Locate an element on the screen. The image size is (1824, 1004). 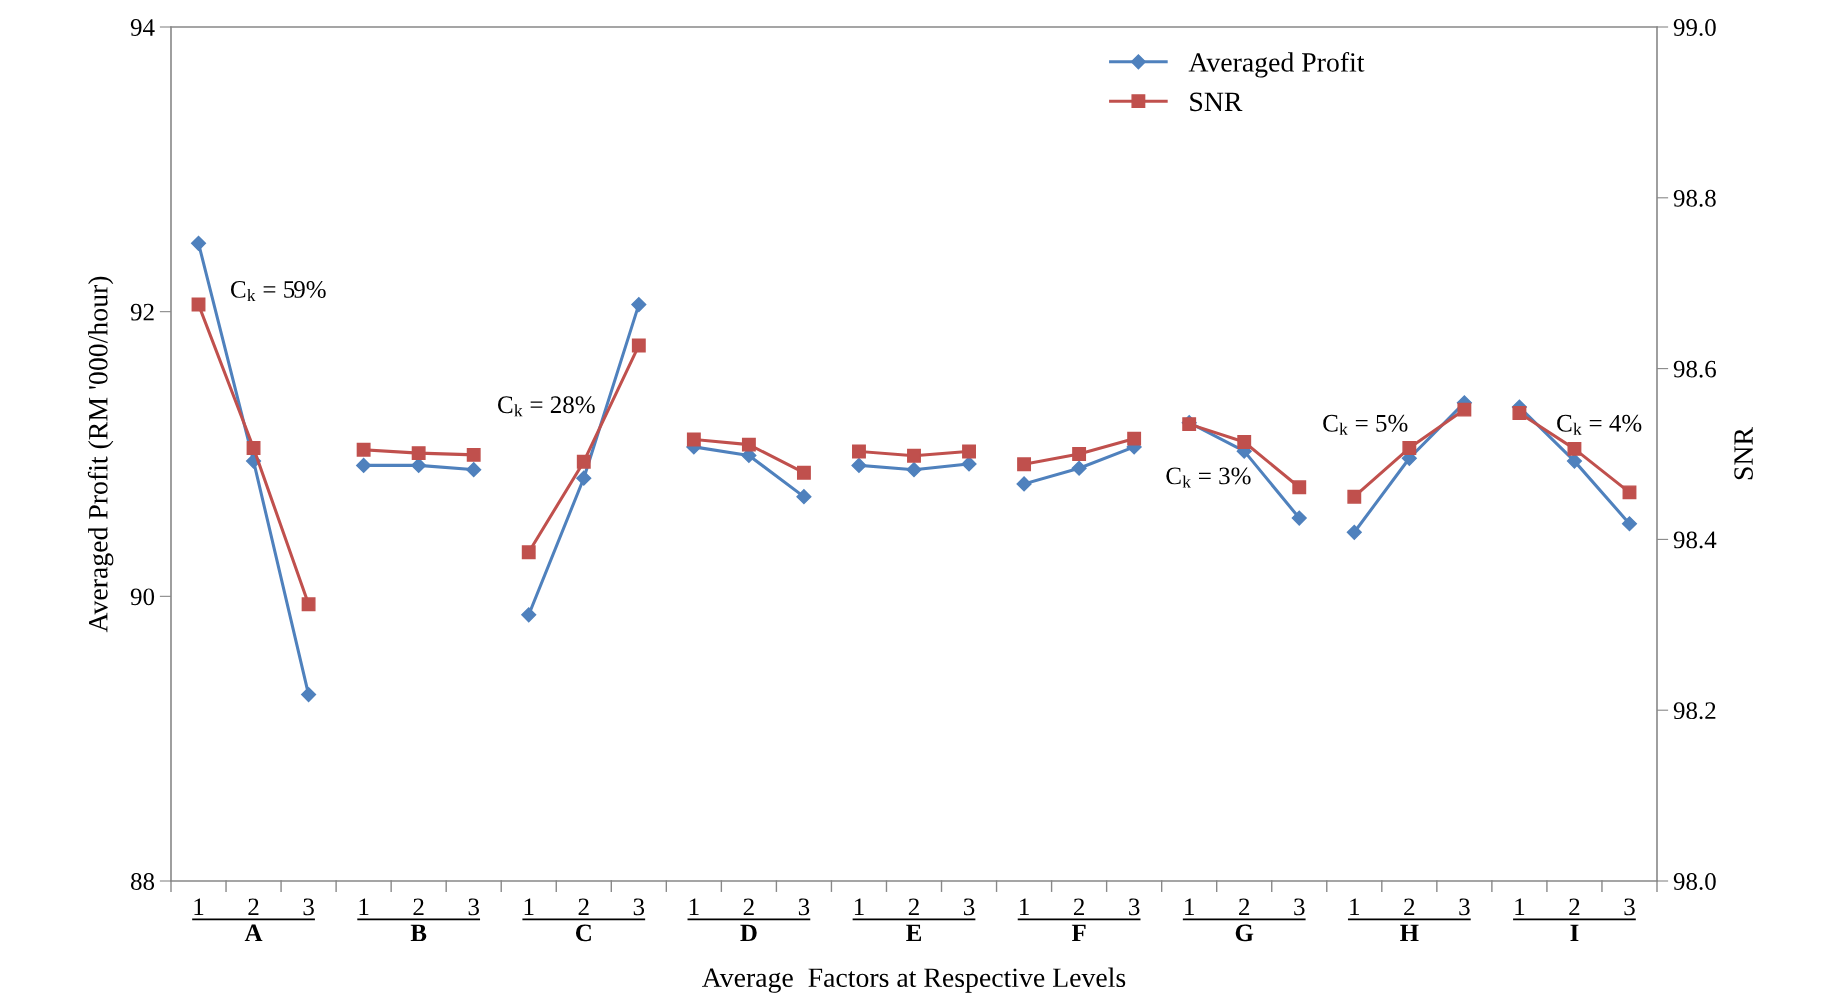
y2-axis-title: SNR is located at coordinates (1743, 453).